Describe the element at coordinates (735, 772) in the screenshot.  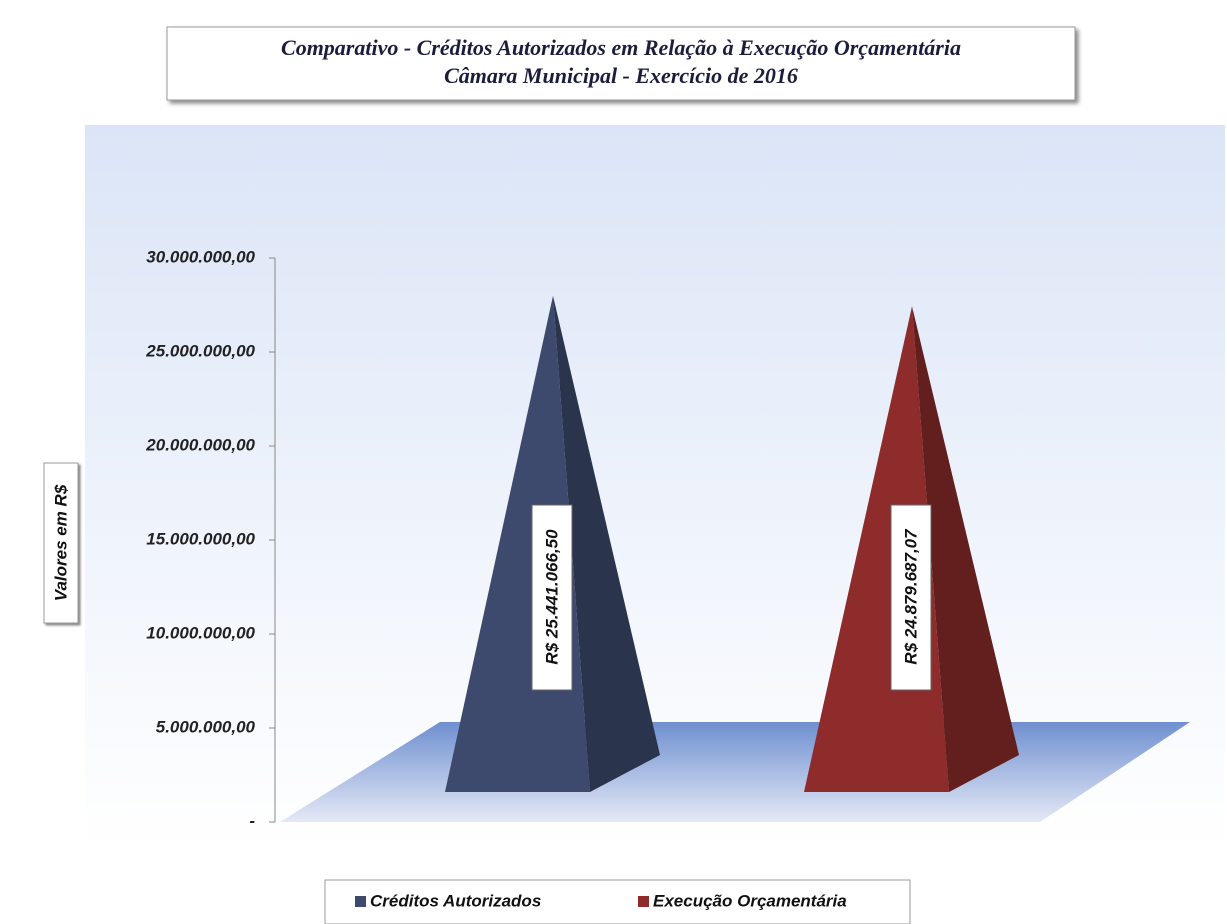
I see `floor` at that location.